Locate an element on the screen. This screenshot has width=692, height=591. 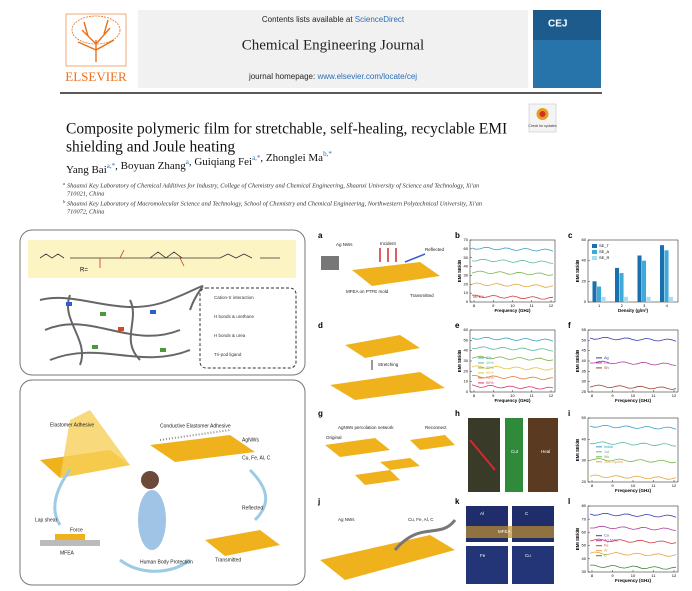
panel-label: Cu is located at coordinates (528, 555).